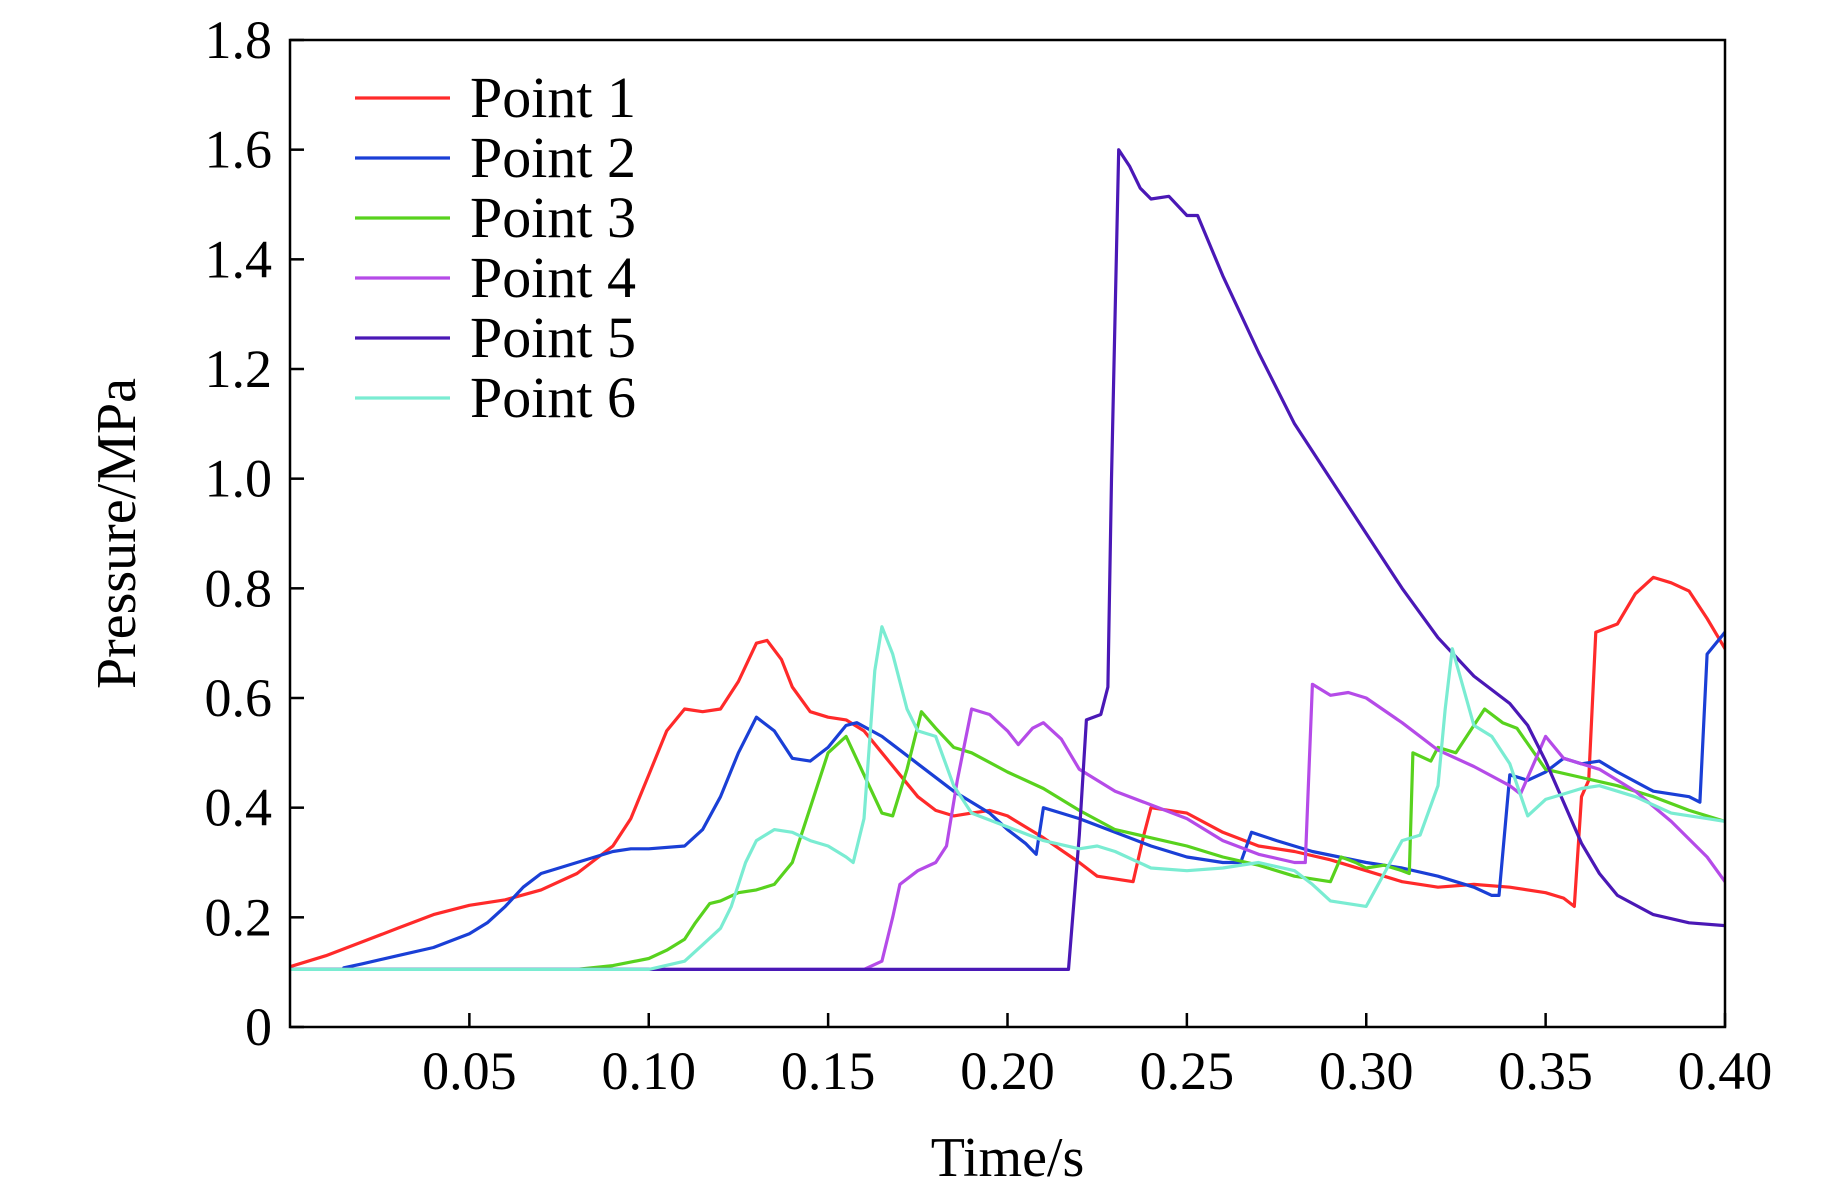 This screenshot has width=1843, height=1199. Describe the element at coordinates (239, 259) in the screenshot. I see `y-tick-label: 1.4` at that location.